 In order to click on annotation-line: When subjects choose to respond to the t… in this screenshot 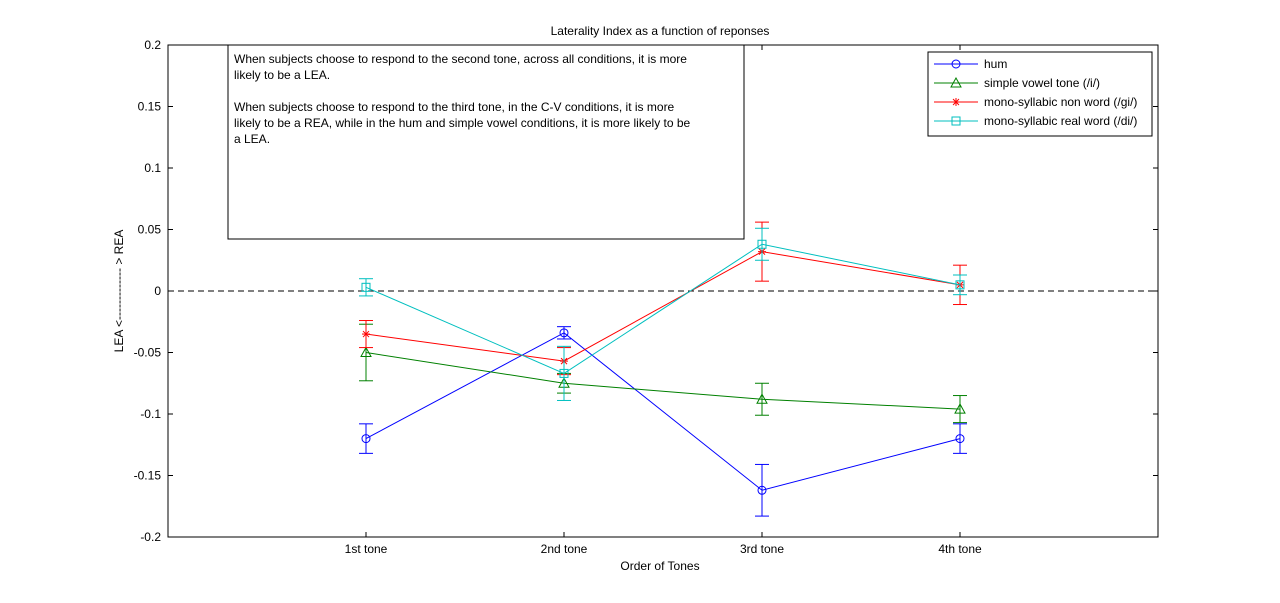, I will do `click(454, 107)`.